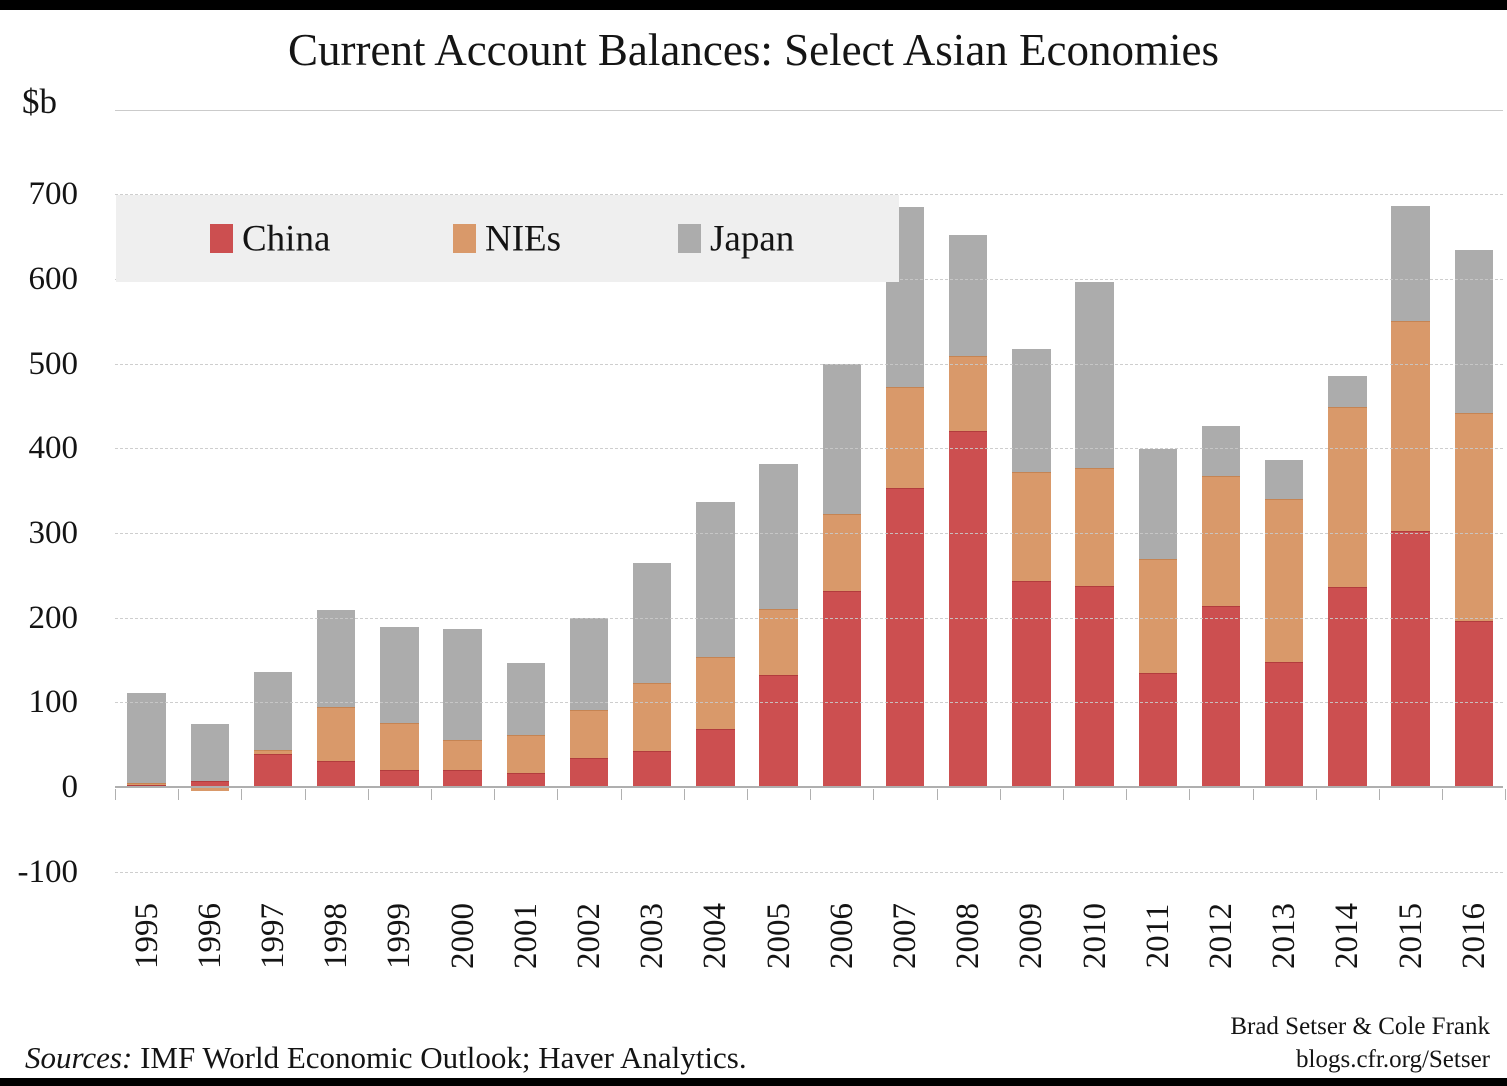 The width and height of the screenshot is (1507, 1086). What do you see at coordinates (652, 717) in the screenshot?
I see `bar-segment-nies-2003` at bounding box center [652, 717].